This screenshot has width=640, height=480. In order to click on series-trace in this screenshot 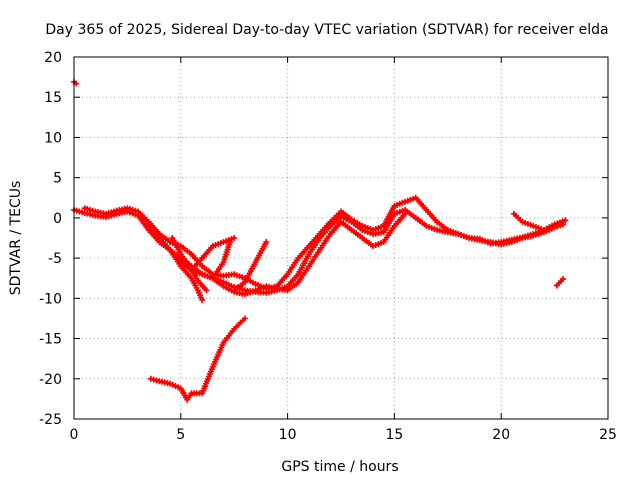, I will do `click(560, 282)`.